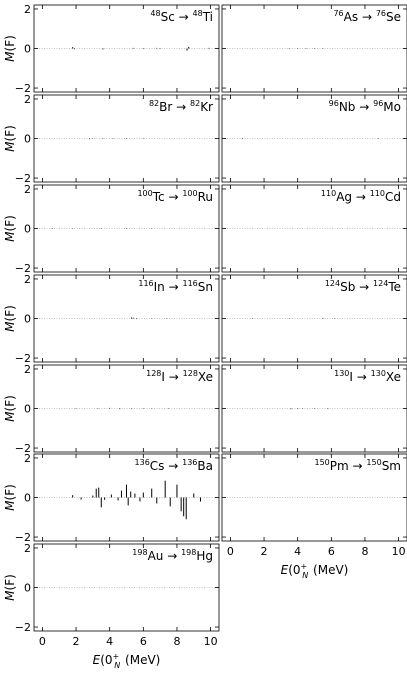 This screenshot has height=674, width=407. Describe the element at coordinates (117, 49) in the screenshot. I see `panel-sc48: 2 0 −2` at that location.